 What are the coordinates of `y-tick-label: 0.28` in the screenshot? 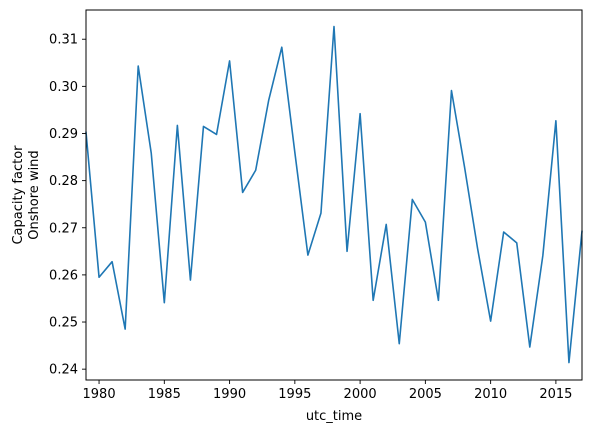 It's located at (63, 181).